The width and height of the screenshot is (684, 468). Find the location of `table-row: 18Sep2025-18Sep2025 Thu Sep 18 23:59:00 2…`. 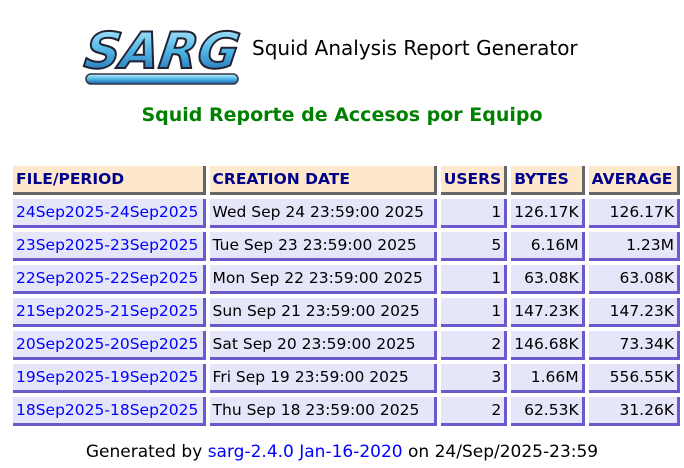

table-row: 18Sep2025-18Sep2025 Thu Sep 18 23:59:00 2… is located at coordinates (346, 411).